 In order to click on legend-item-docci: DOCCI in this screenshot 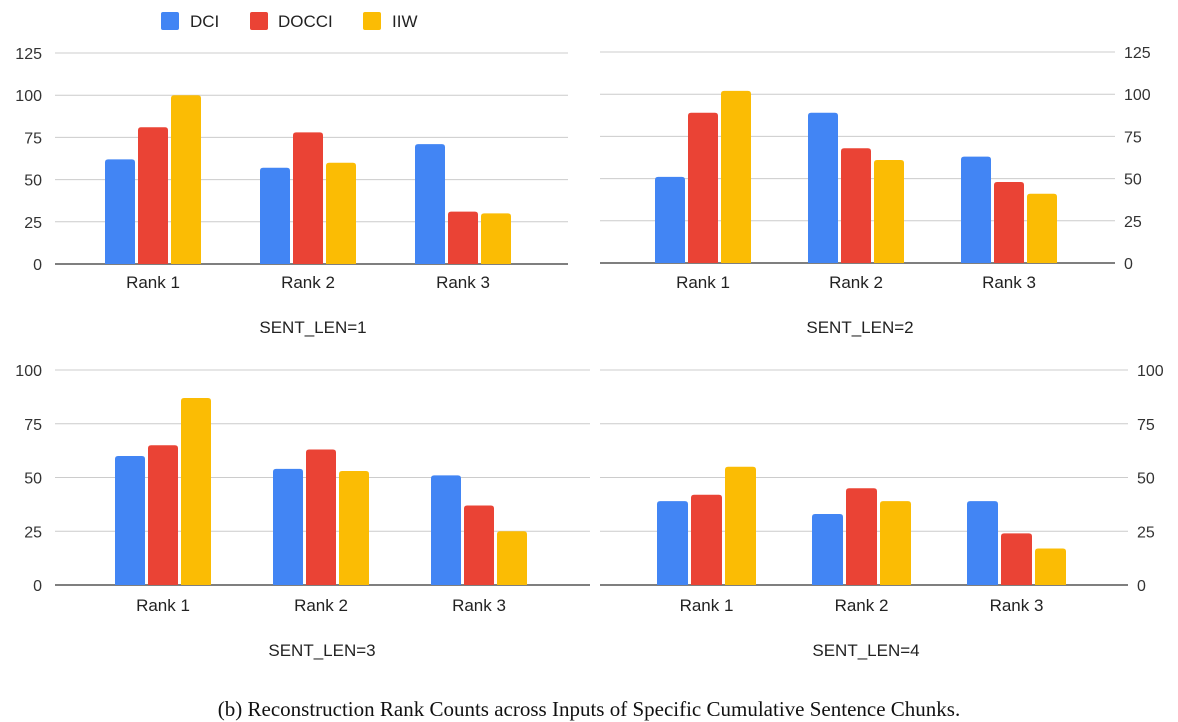, I will do `click(291, 21)`.